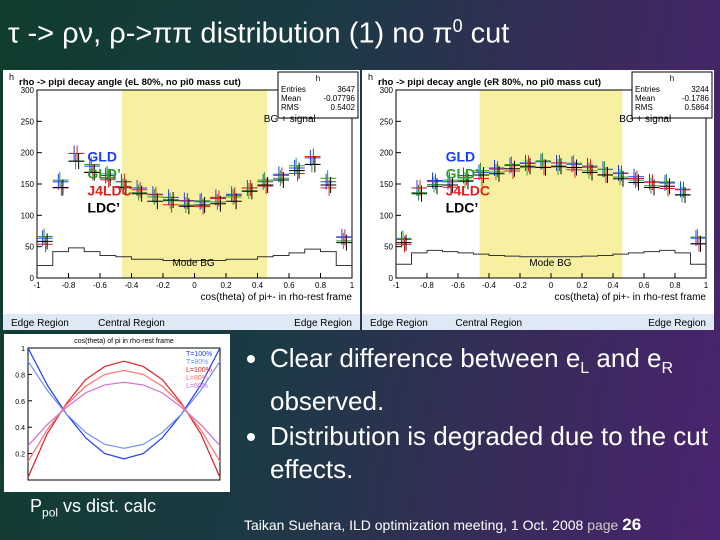  Describe the element at coordinates (625, 358) in the screenshot. I see `bullet-text: and e` at that location.